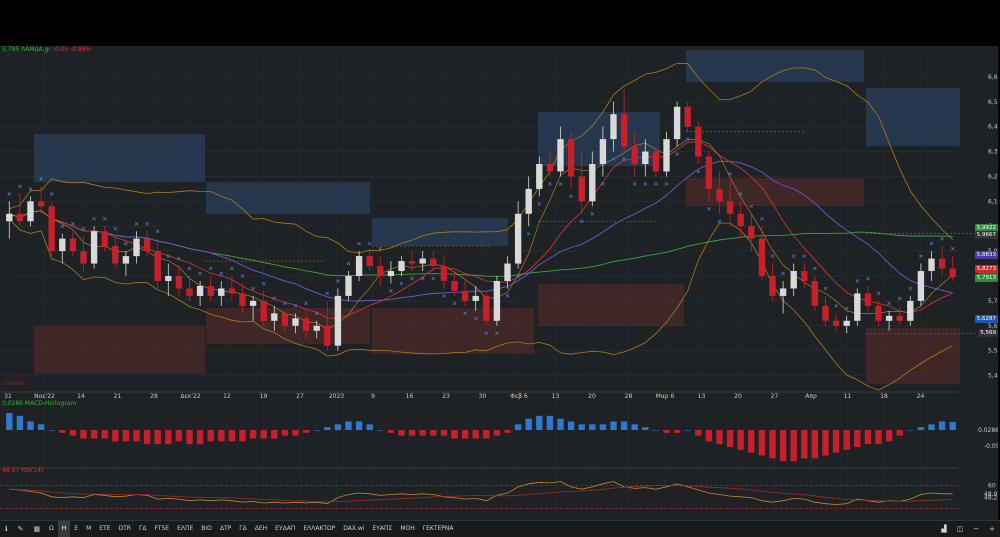 The height and width of the screenshot is (537, 1000). Describe the element at coordinates (556, 396) in the screenshot. I see `x-tick-label: 13` at that location.